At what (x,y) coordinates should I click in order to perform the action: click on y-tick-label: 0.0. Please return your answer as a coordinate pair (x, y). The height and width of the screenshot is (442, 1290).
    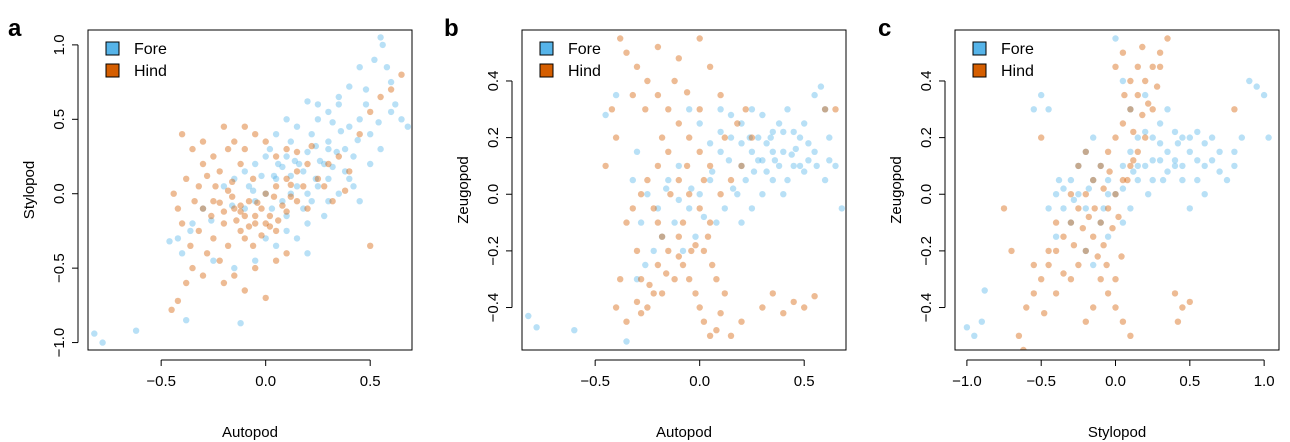
    Looking at the image, I should click on (926, 194).